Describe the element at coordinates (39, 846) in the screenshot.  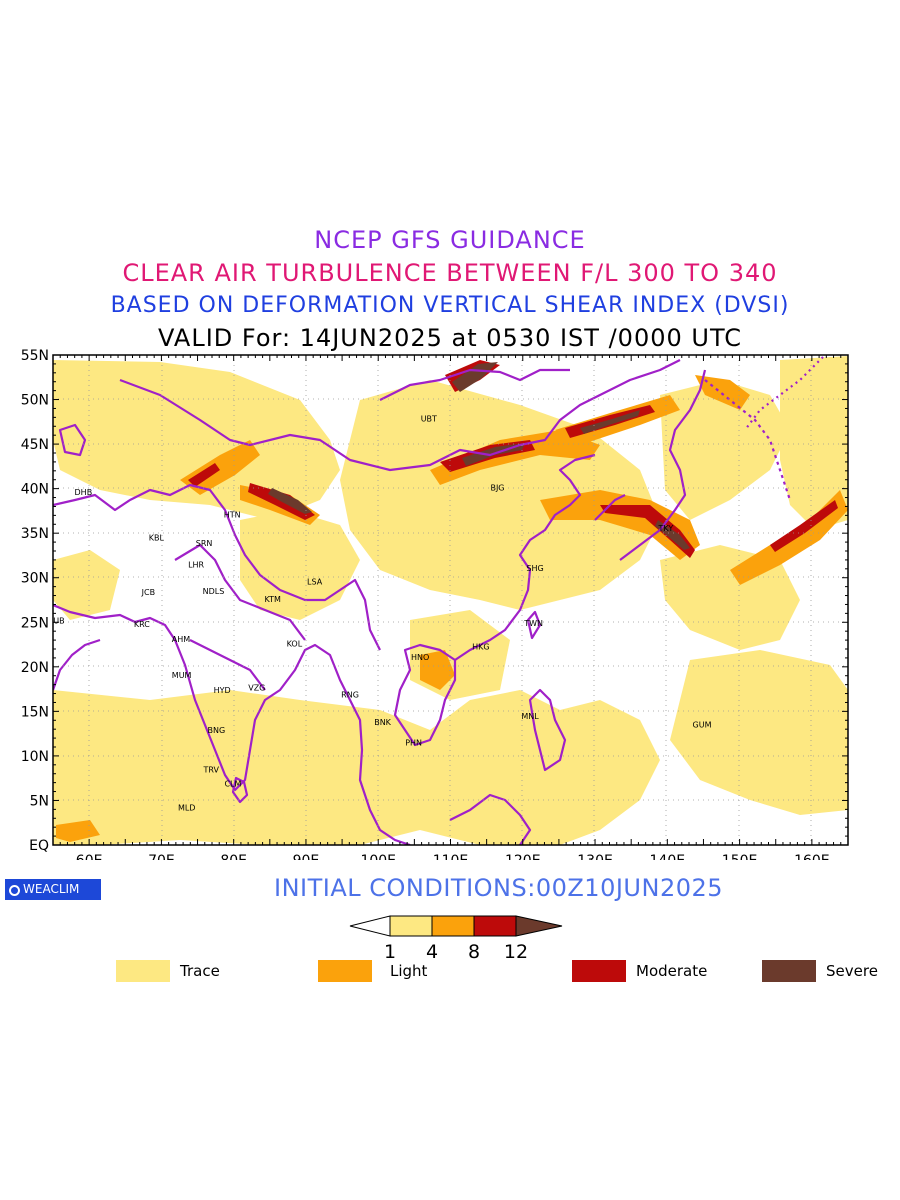
I see `lat-label: EQ` at that location.